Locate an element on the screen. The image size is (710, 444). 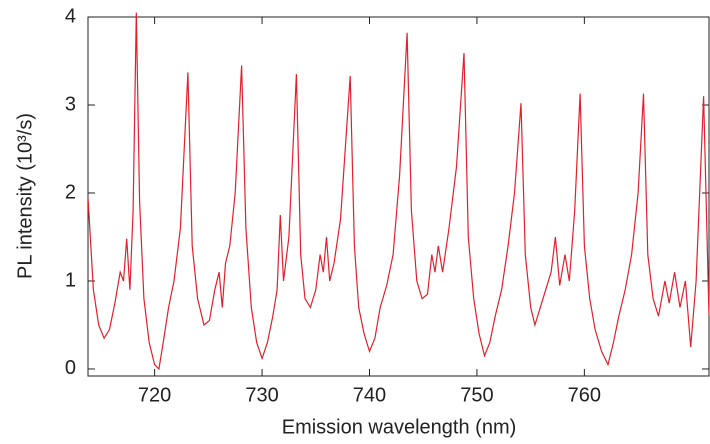
x-tick-label: 730 is located at coordinates (261, 395).